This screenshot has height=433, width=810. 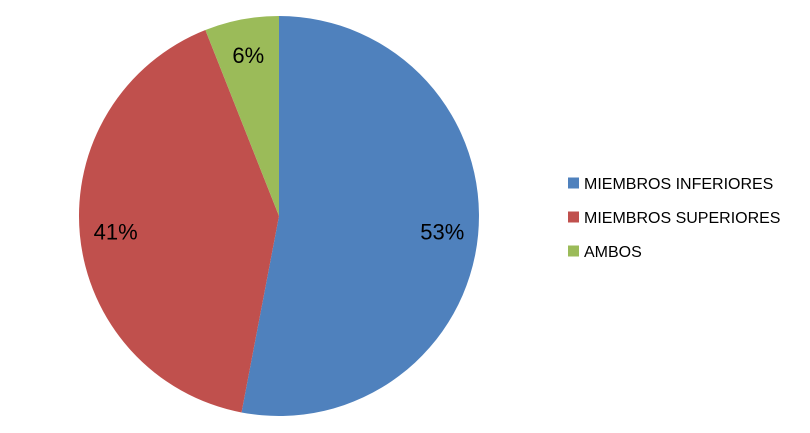 What do you see at coordinates (442, 231) in the screenshot?
I see `pie-data-label-1: 53%` at bounding box center [442, 231].